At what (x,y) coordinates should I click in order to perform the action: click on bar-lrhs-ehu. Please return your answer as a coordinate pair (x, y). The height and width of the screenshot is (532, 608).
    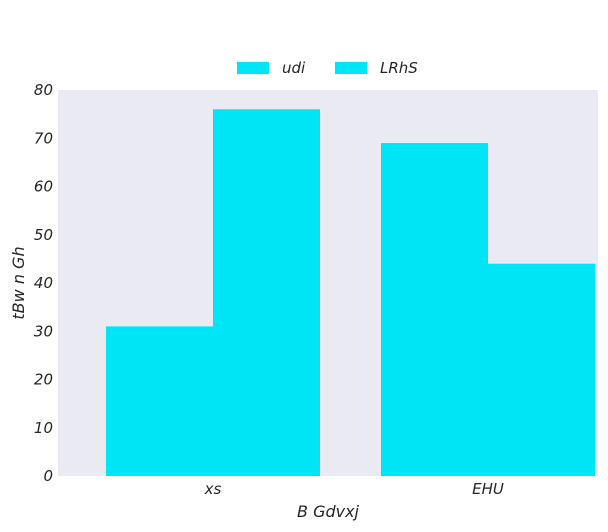
    Looking at the image, I should click on (541, 369).